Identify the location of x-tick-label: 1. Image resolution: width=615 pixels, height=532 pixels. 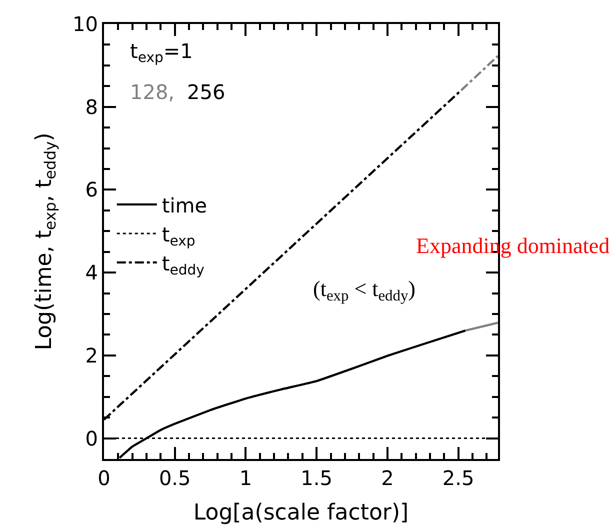
(245, 478).